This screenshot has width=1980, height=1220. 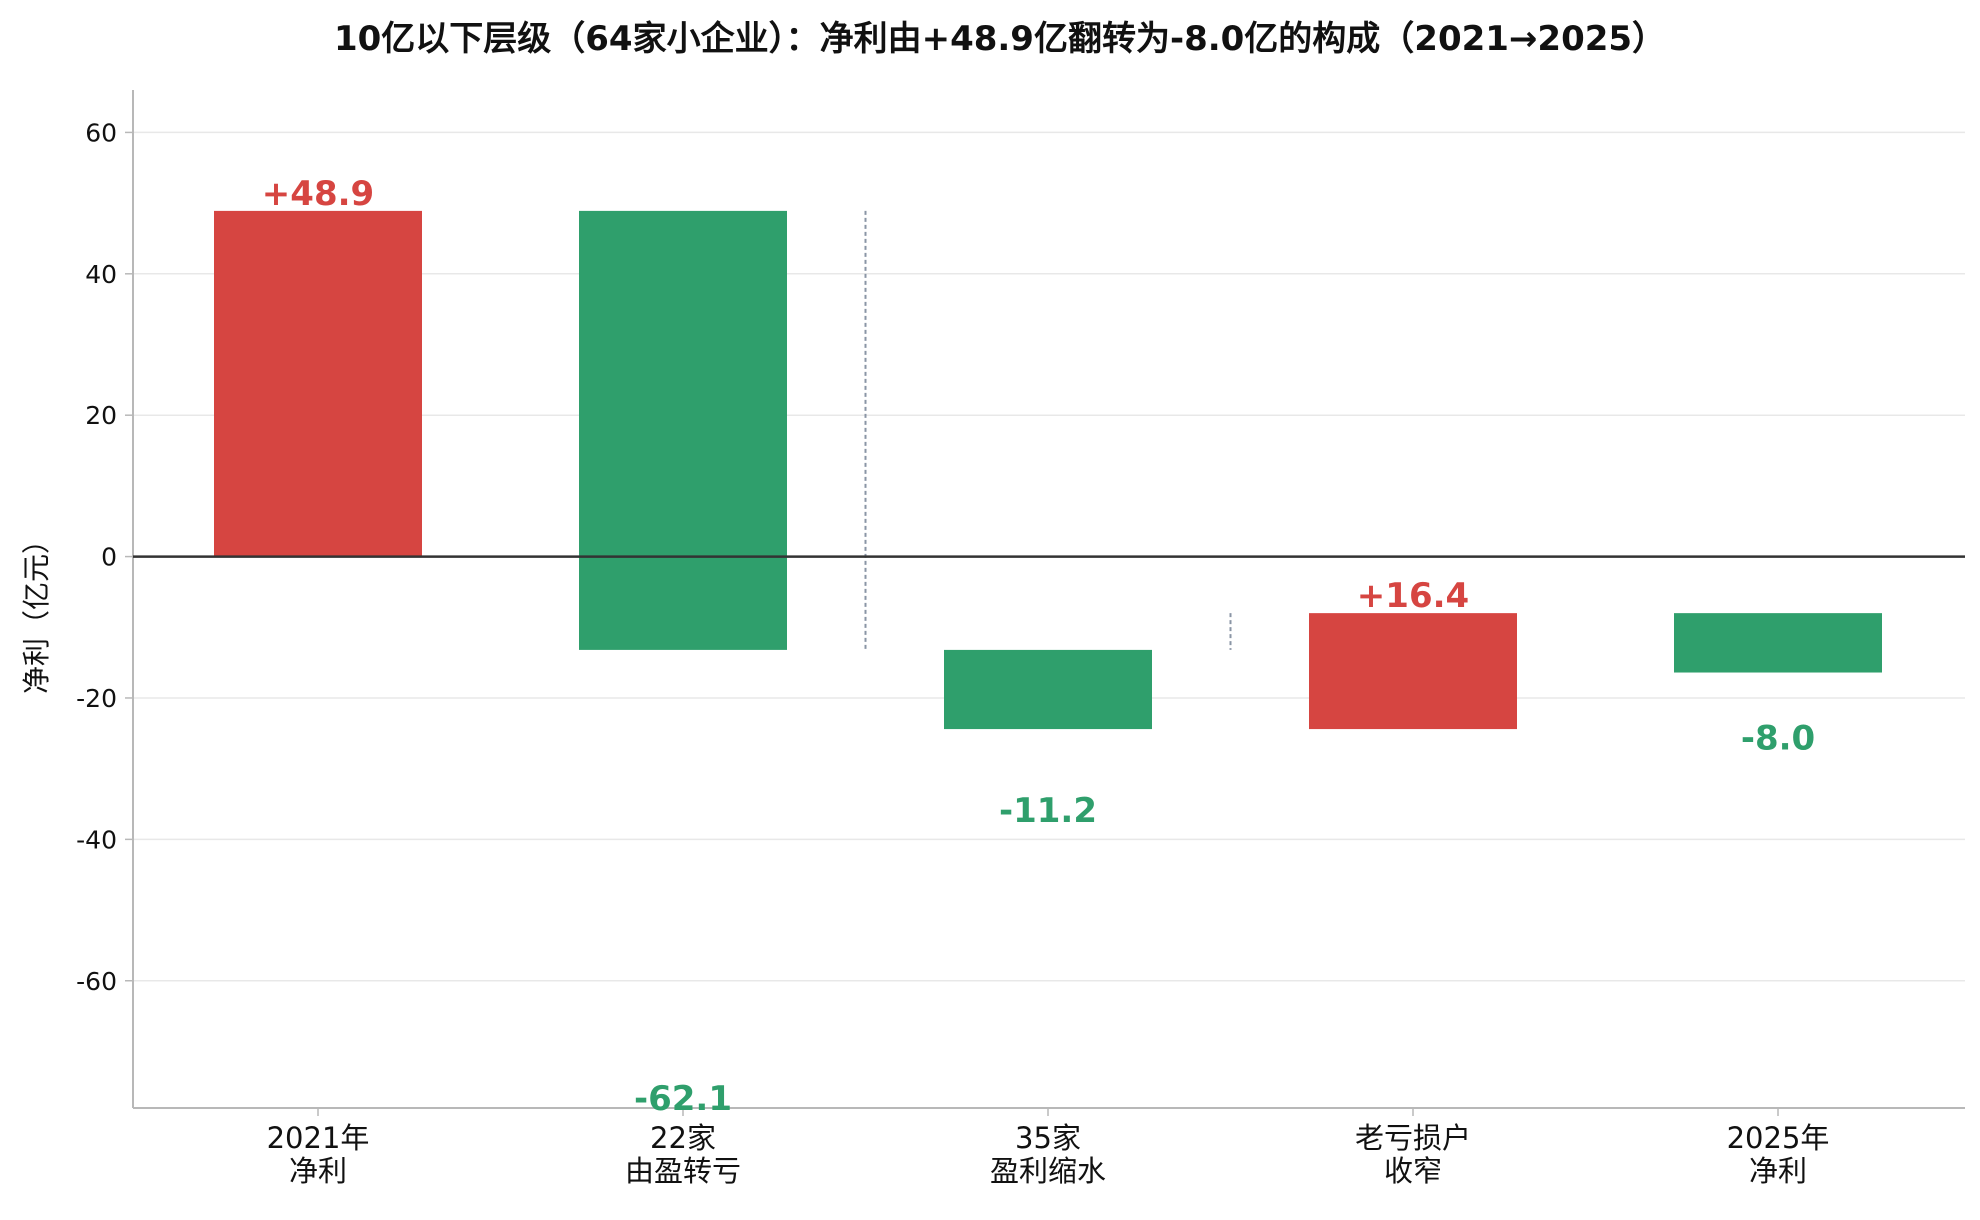 I want to click on x-tick-label: 盈利缩水, so click(x=1048, y=1171).